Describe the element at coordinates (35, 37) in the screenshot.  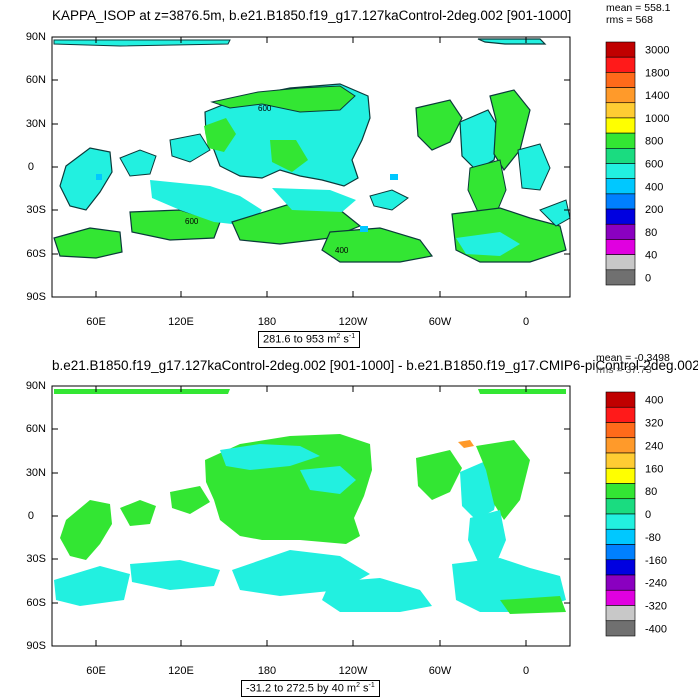
I see `p1-lat-90n: 90N` at that location.